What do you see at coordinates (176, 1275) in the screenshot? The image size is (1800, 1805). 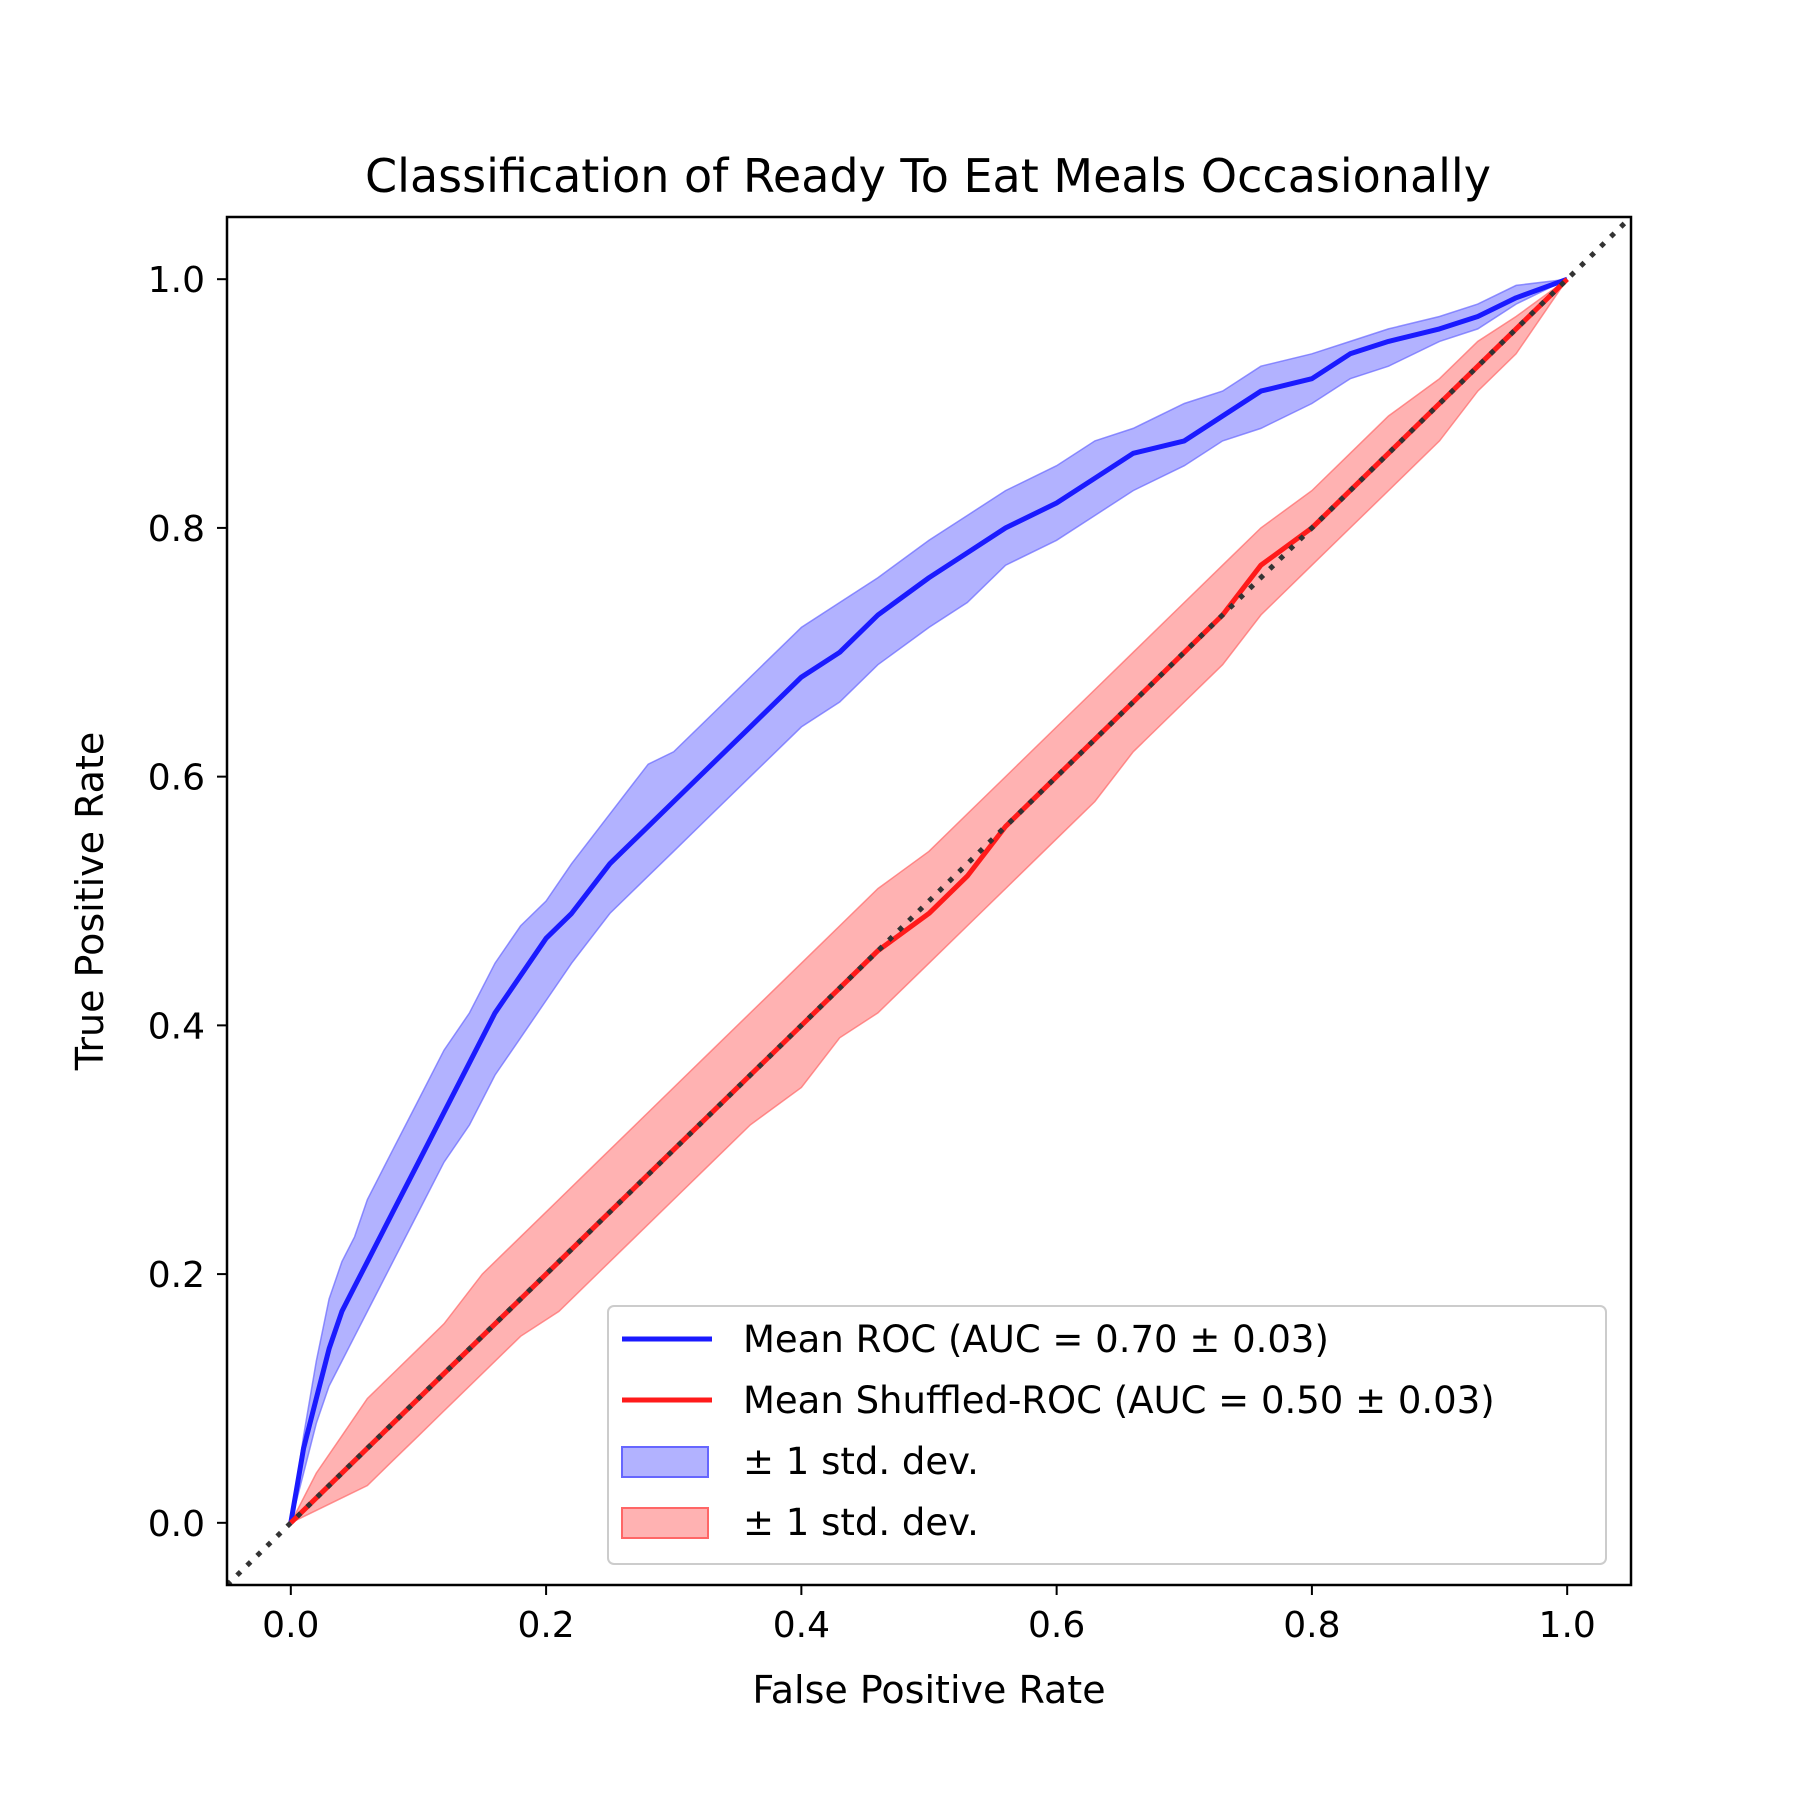 I see `y-tick-label: 0.2` at bounding box center [176, 1275].